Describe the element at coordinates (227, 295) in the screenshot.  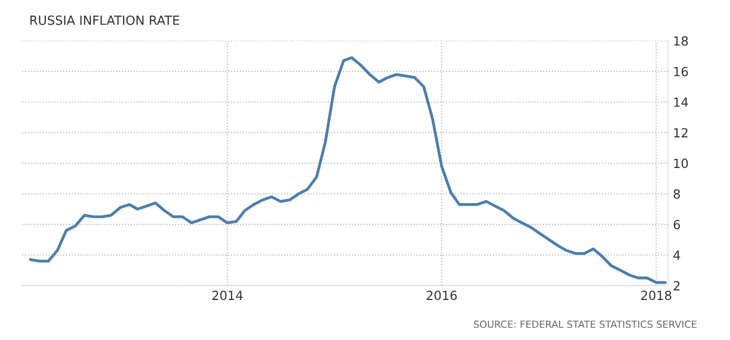
I see `x-tick-label: 2014` at that location.